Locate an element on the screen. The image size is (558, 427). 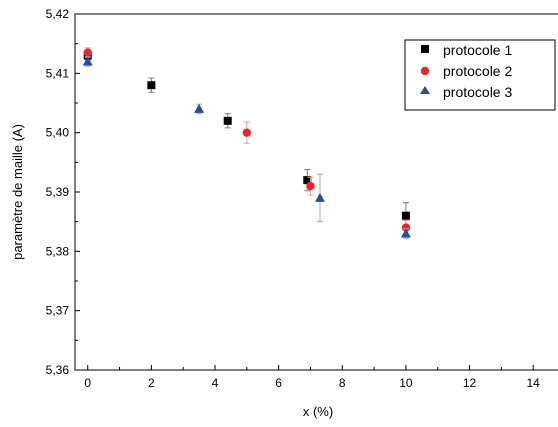
y-tick-label: 5,41 is located at coordinates (58, 73).